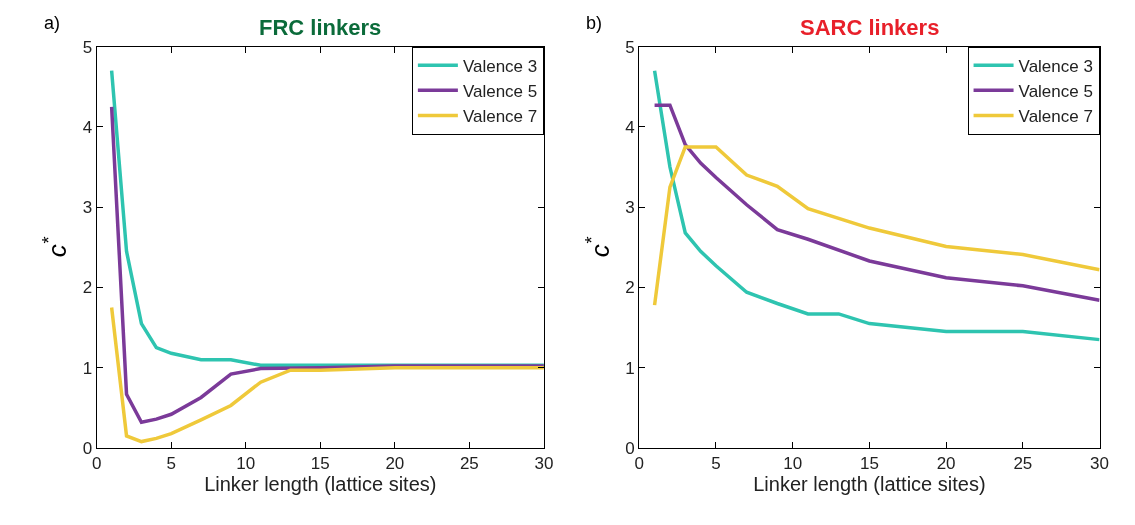  What do you see at coordinates (52, 23) in the screenshot?
I see `text: a)` at bounding box center [52, 23].